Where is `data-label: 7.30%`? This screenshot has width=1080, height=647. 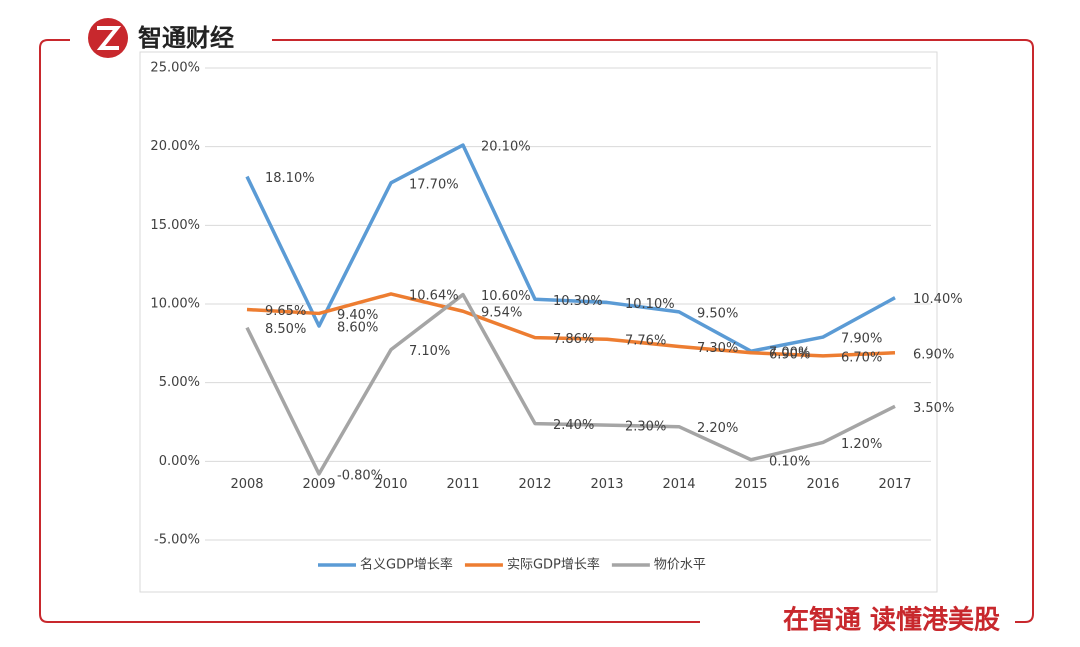
data-label: 7.30% is located at coordinates (717, 348).